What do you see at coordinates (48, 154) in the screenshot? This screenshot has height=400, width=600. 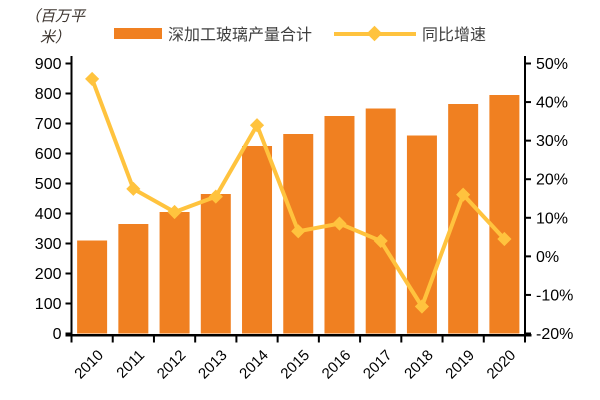 I see `y-left-tick-label: 600` at bounding box center [48, 154].